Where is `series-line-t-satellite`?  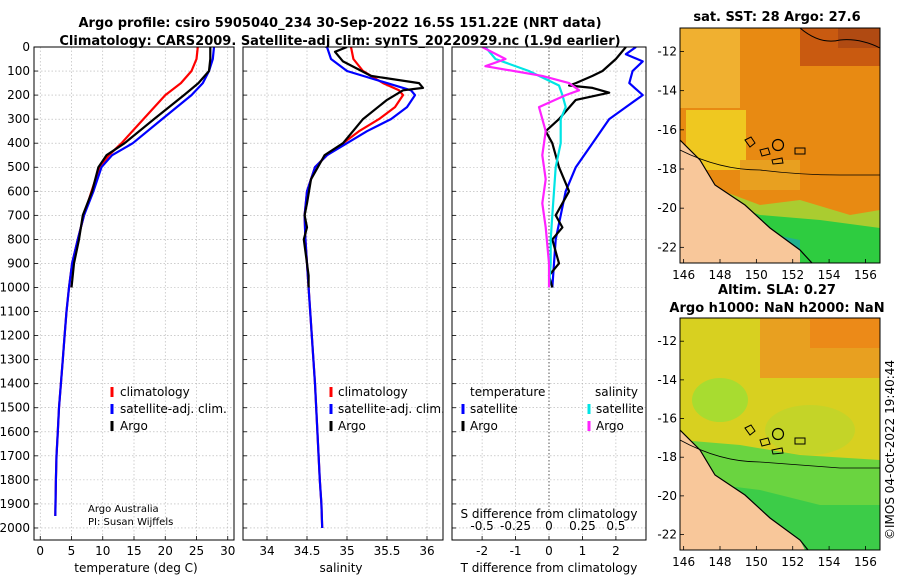 series-line-t-satellite is located at coordinates (597, 167).